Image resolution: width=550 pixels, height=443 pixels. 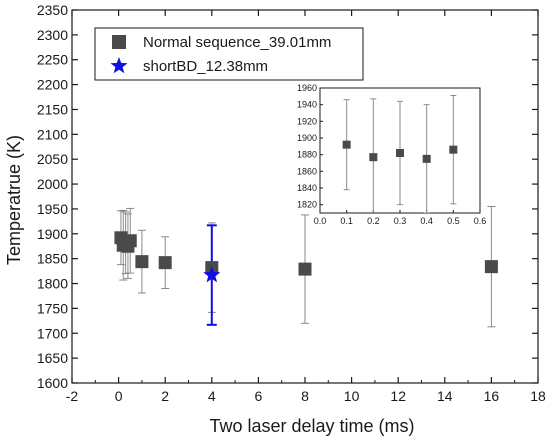 I want to click on y-tick-label: 2000, so click(x=52, y=184).